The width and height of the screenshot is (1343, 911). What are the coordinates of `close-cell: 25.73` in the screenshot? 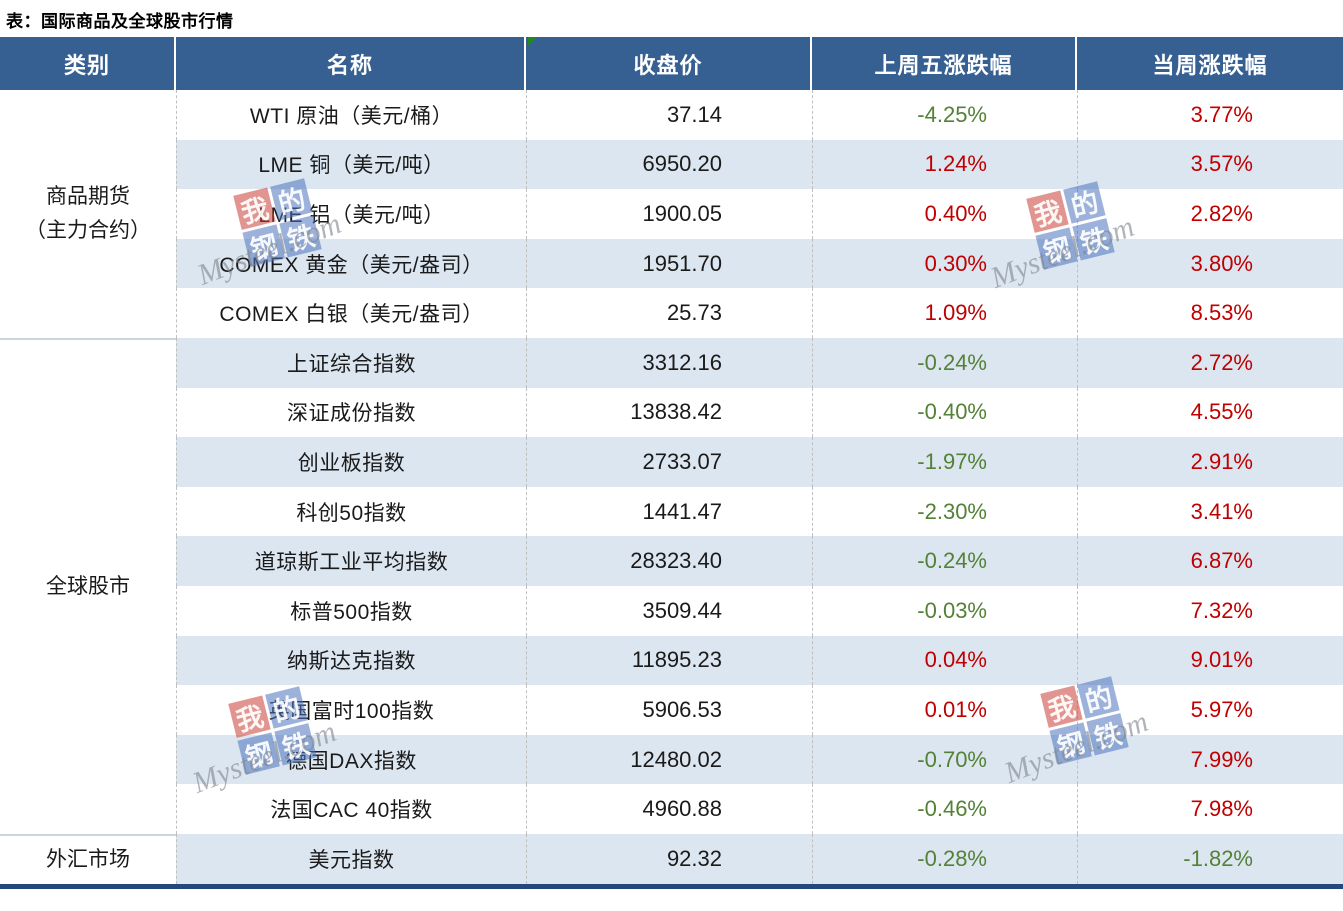 It's located at (669, 313).